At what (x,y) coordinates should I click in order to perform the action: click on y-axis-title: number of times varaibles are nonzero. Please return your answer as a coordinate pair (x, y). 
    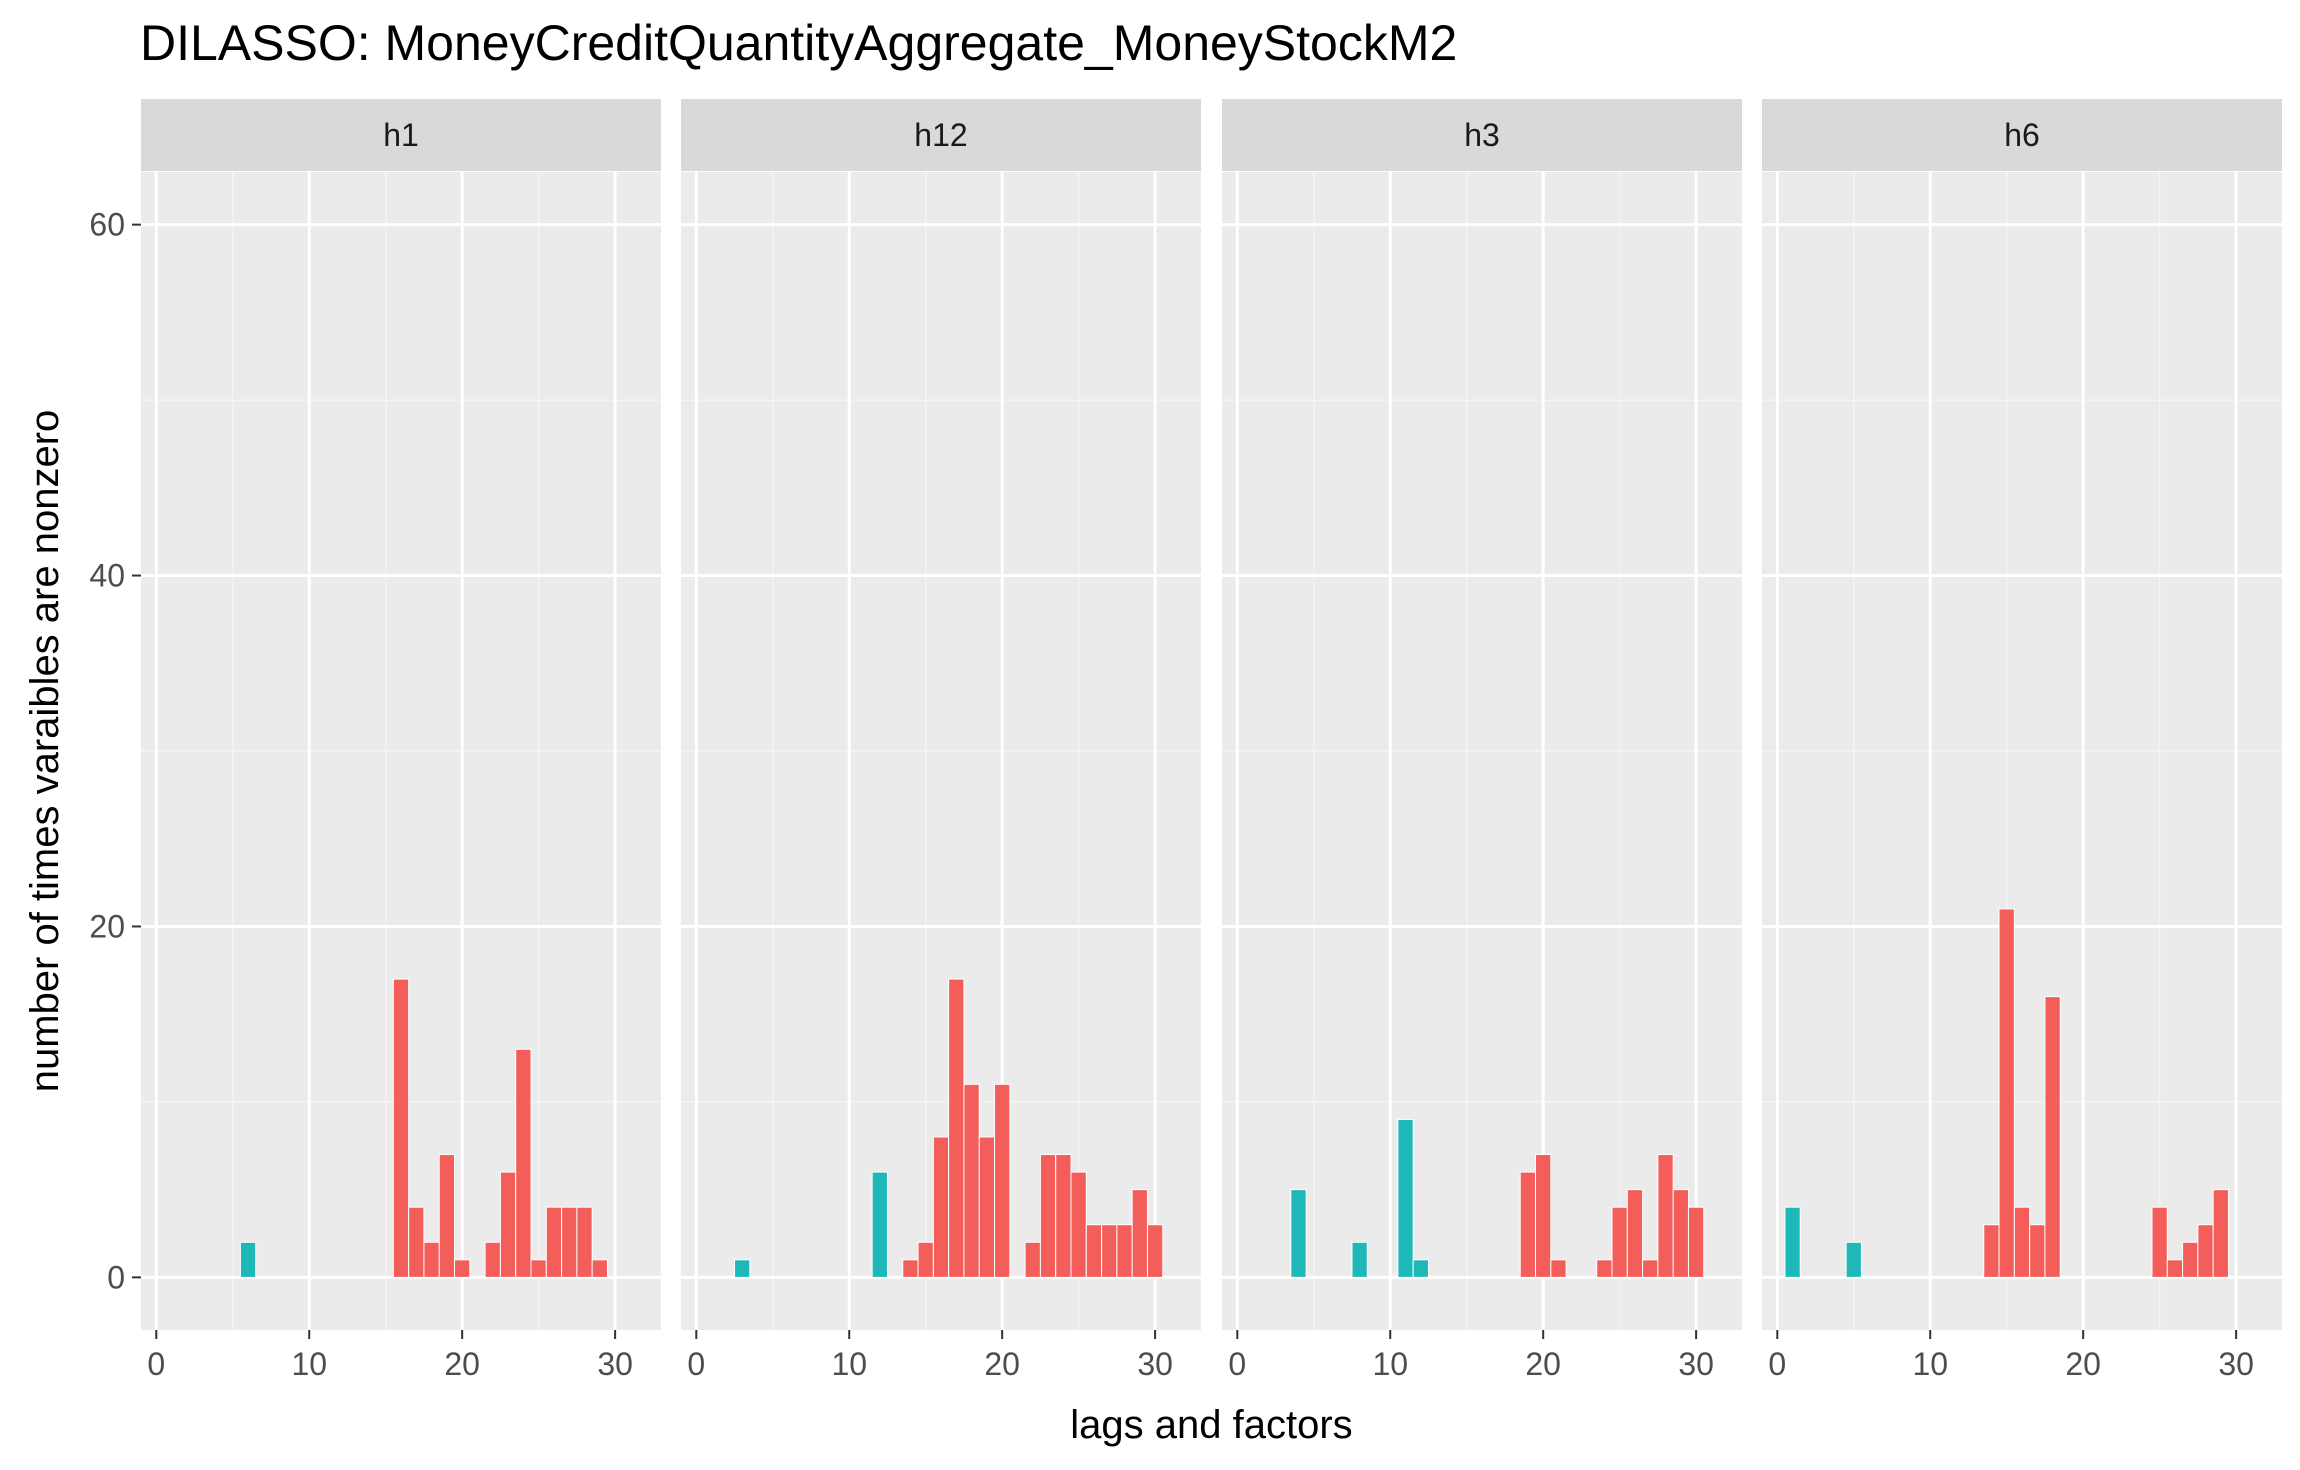
    Looking at the image, I should click on (45, 751).